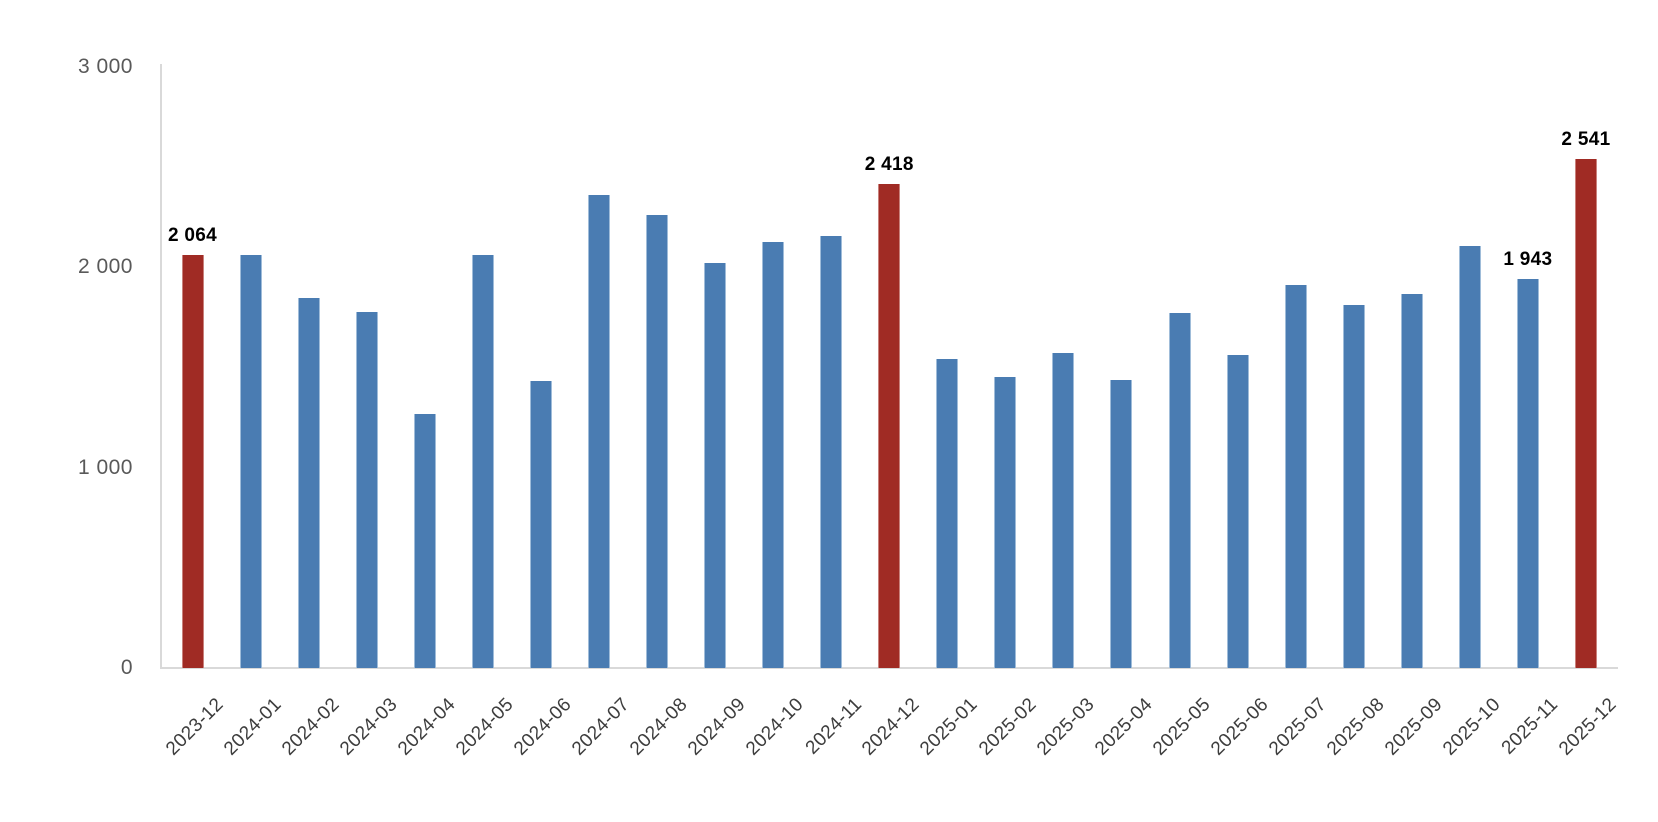 The height and width of the screenshot is (822, 1658). What do you see at coordinates (485, 727) in the screenshot?
I see `x-tick-label: 2024-05` at bounding box center [485, 727].